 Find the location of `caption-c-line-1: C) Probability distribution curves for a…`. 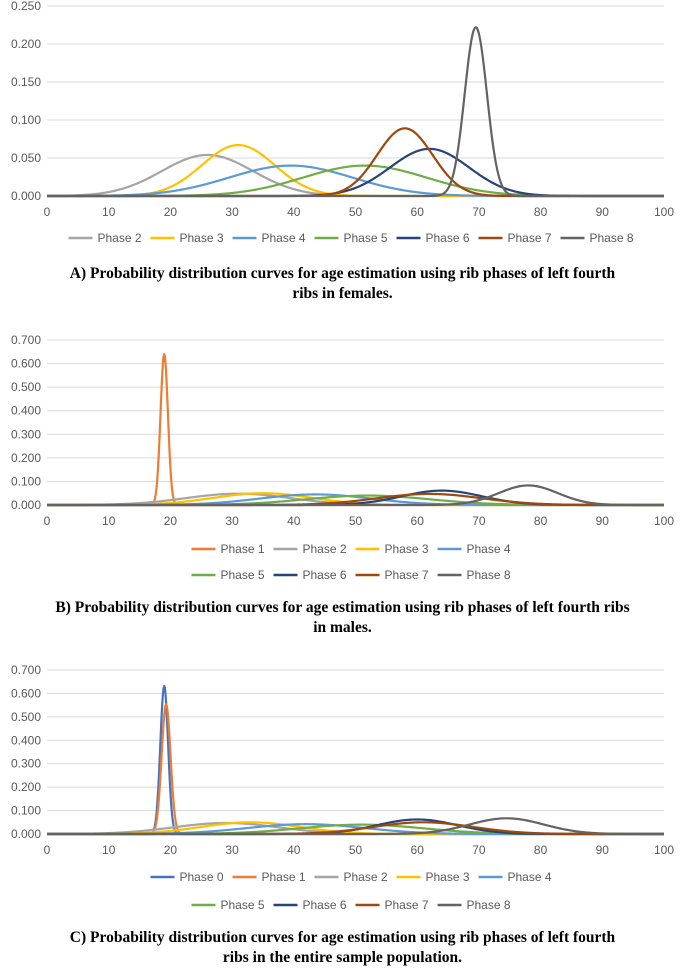

caption-c-line-1: C) Probability distribution curves for a… is located at coordinates (342, 937).